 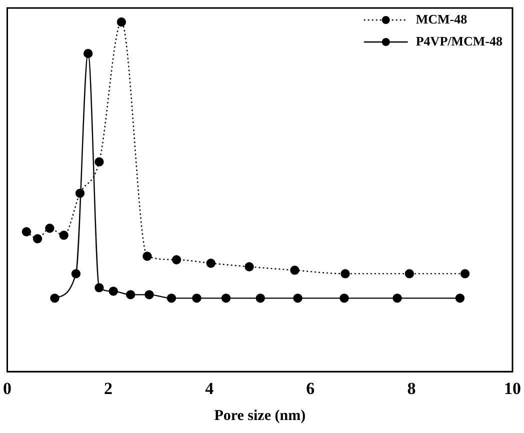 What do you see at coordinates (459, 40) in the screenshot?
I see `legend-label: P4VP/MCM-48` at bounding box center [459, 40].